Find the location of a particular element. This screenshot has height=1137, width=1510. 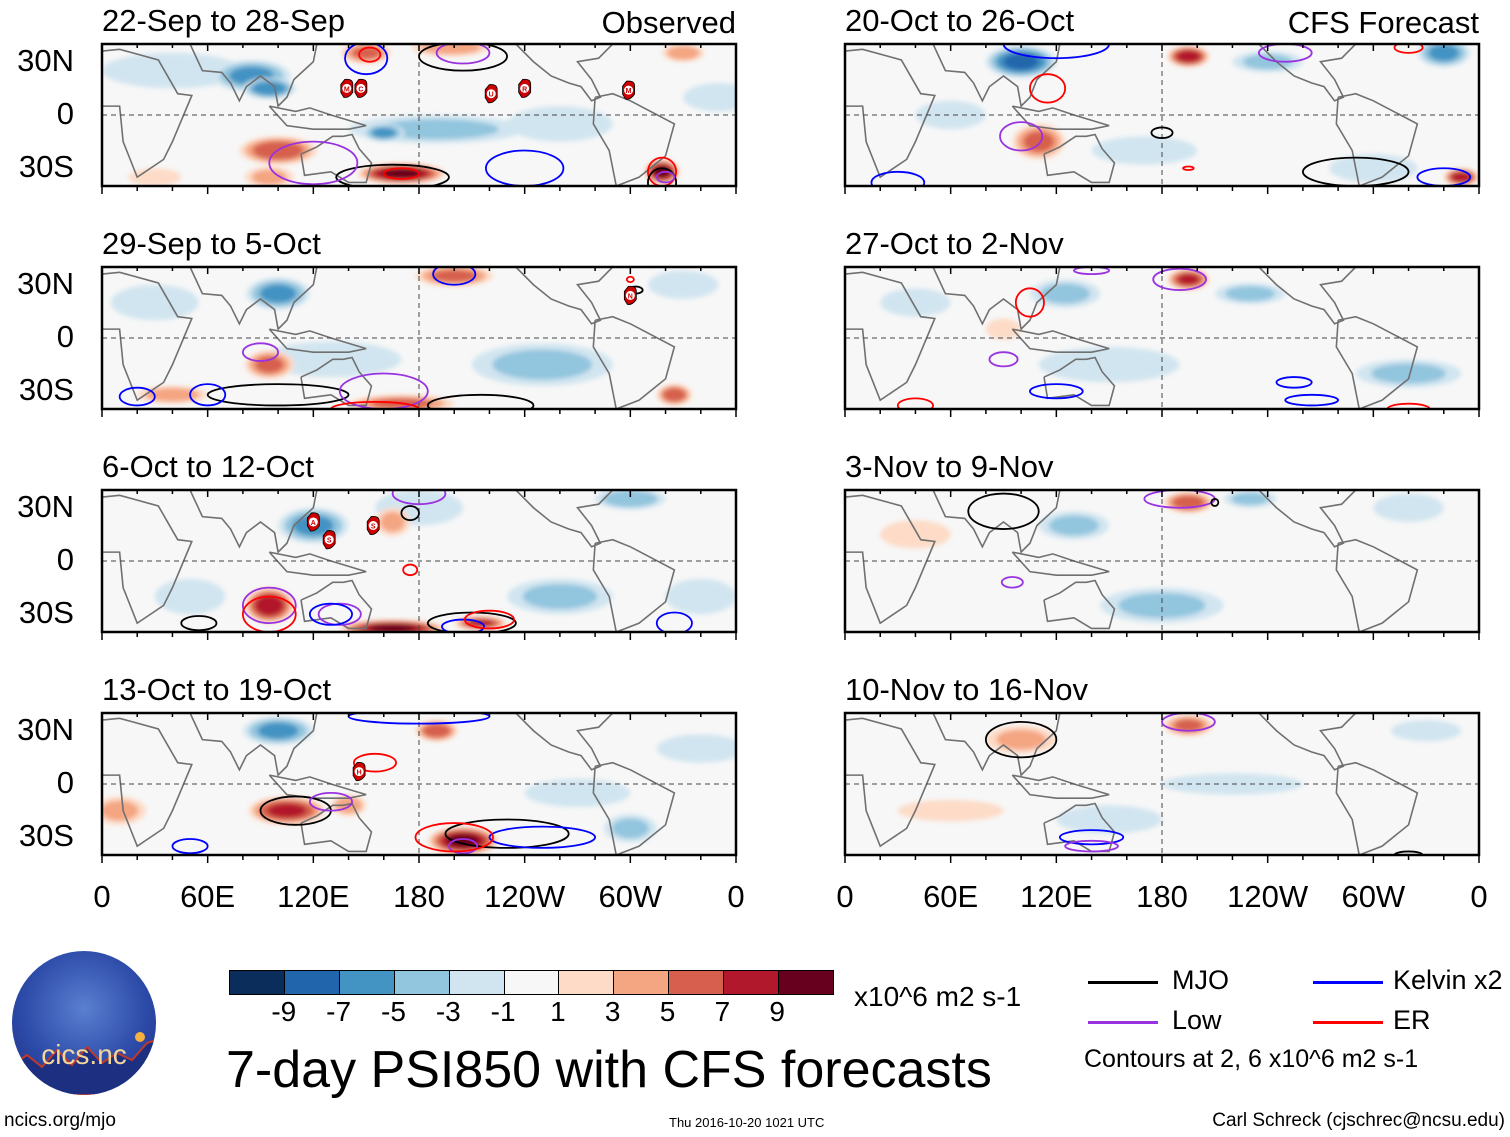

map-panel is located at coordinates (1162, 564).